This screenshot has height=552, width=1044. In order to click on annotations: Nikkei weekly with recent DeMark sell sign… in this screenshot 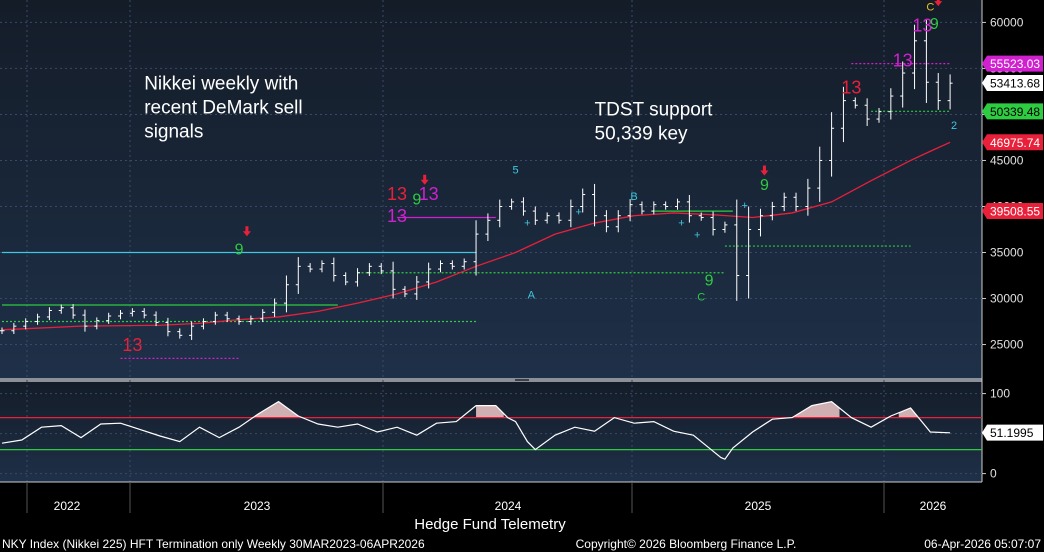, I will do `click(428, 109)`.